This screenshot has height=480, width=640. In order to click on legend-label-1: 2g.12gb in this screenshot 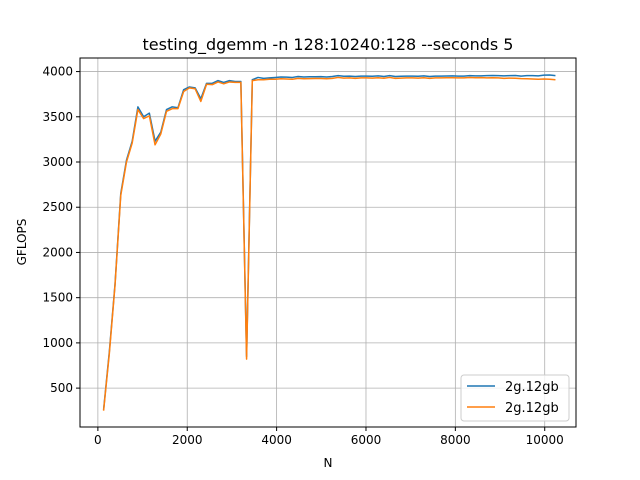, I will do `click(532, 387)`.